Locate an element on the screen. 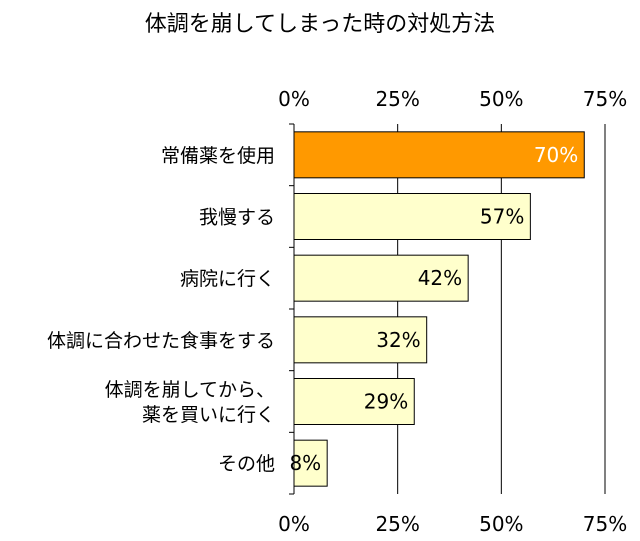 Image resolution: width=640 pixels, height=541 pixels. value-label: 8% is located at coordinates (305, 463).